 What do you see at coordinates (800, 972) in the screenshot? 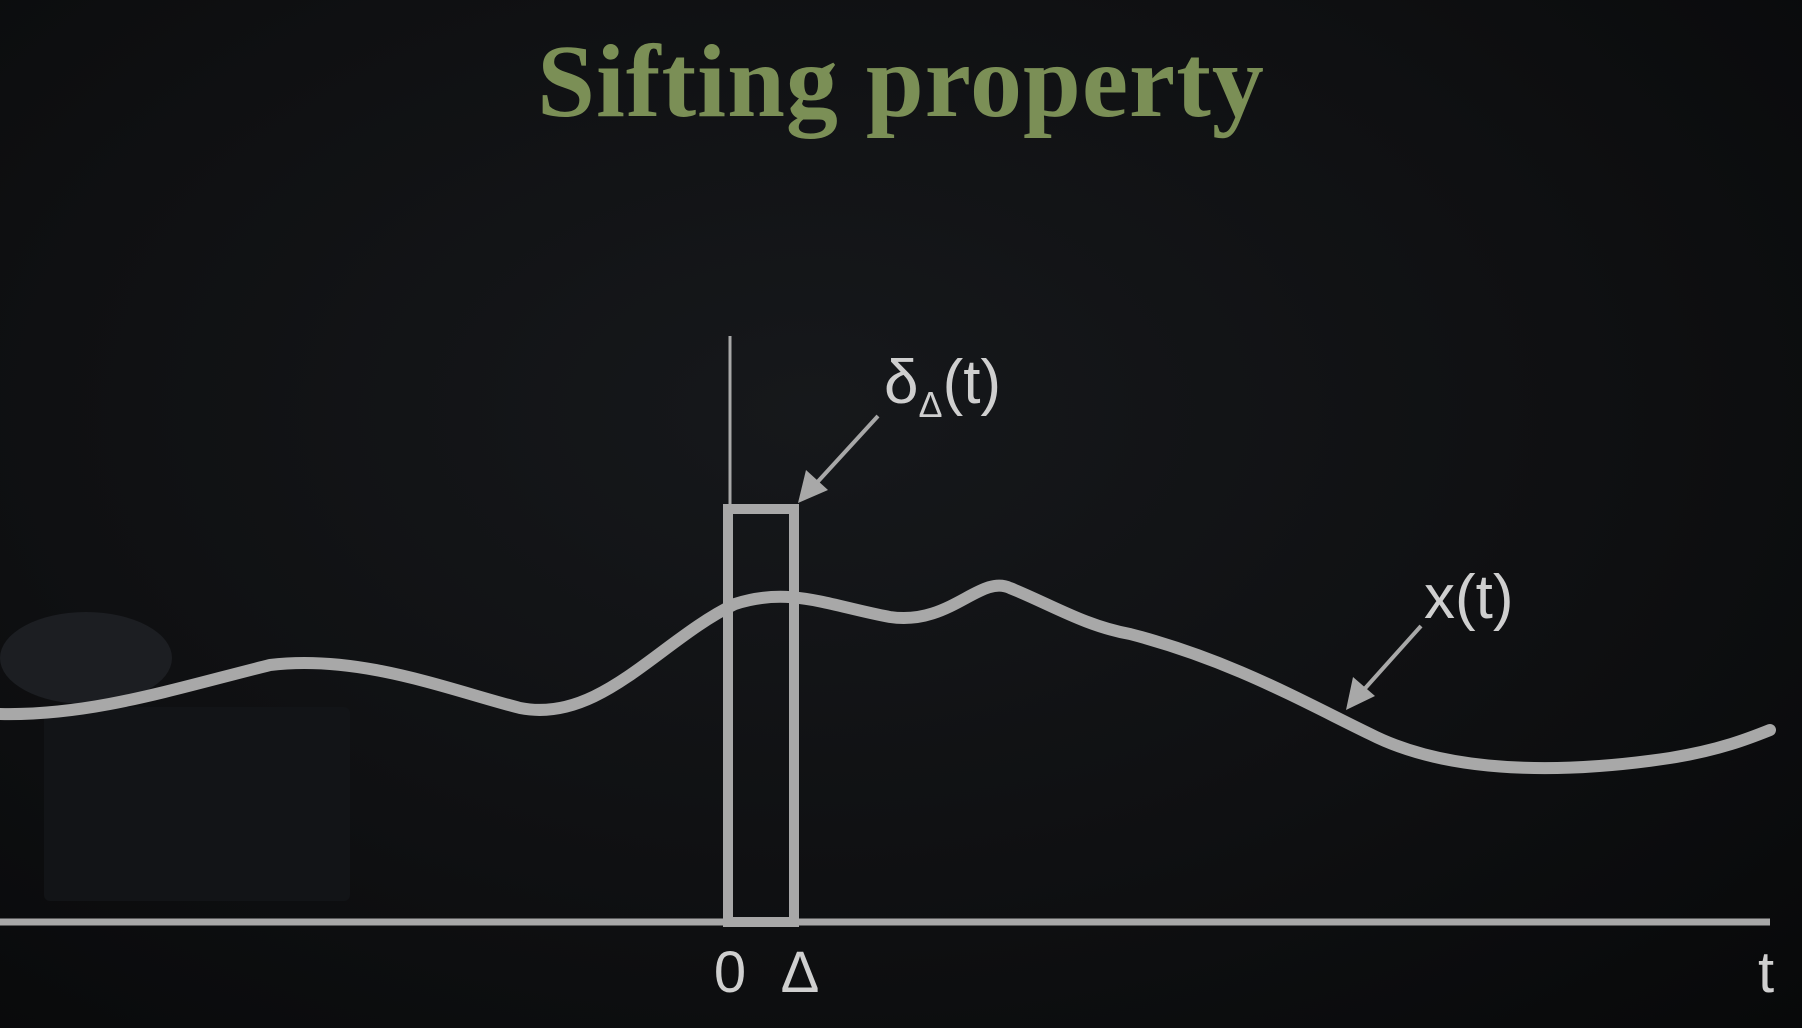
I see `tick-label-delta: Δ` at bounding box center [800, 972].